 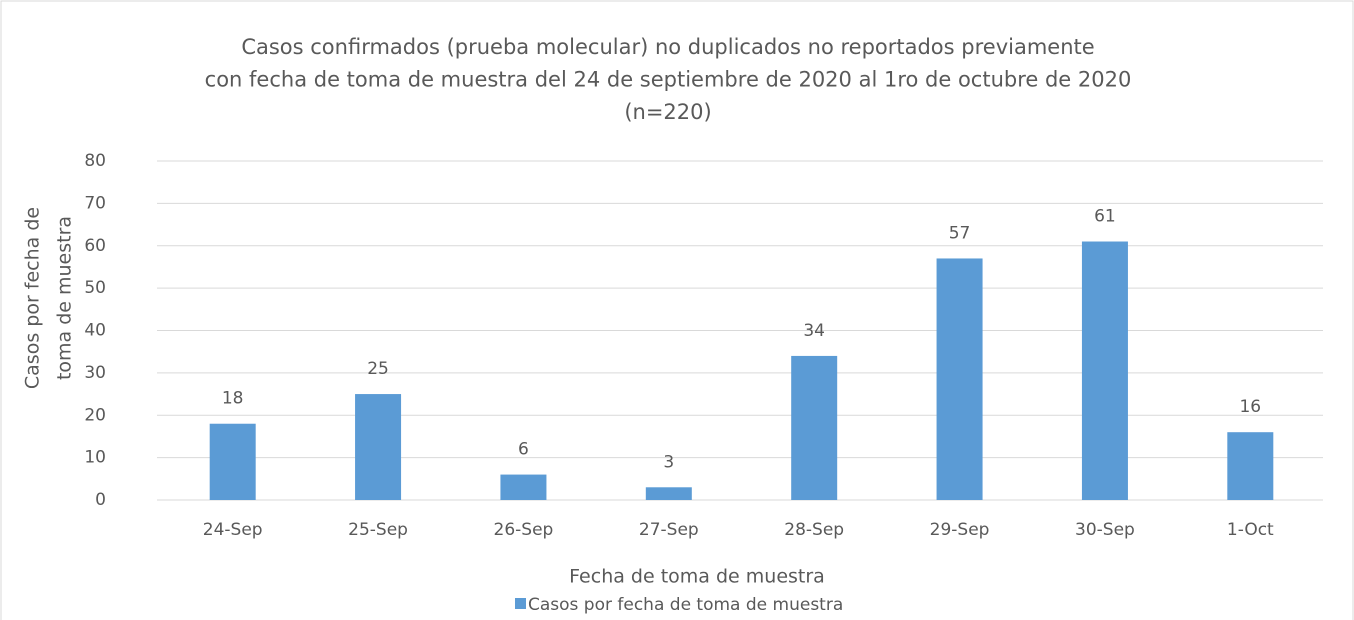 What do you see at coordinates (95, 373) in the screenshot?
I see `y-tick-label: 30` at bounding box center [95, 373].